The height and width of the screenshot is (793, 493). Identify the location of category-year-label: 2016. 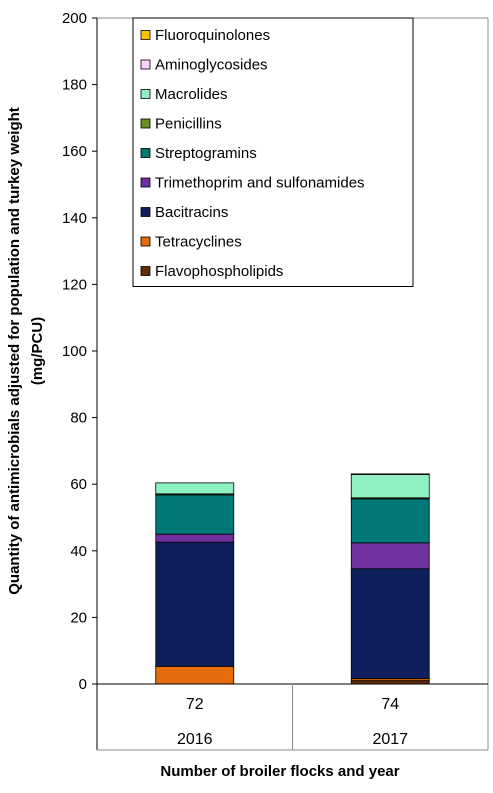
(195, 739).